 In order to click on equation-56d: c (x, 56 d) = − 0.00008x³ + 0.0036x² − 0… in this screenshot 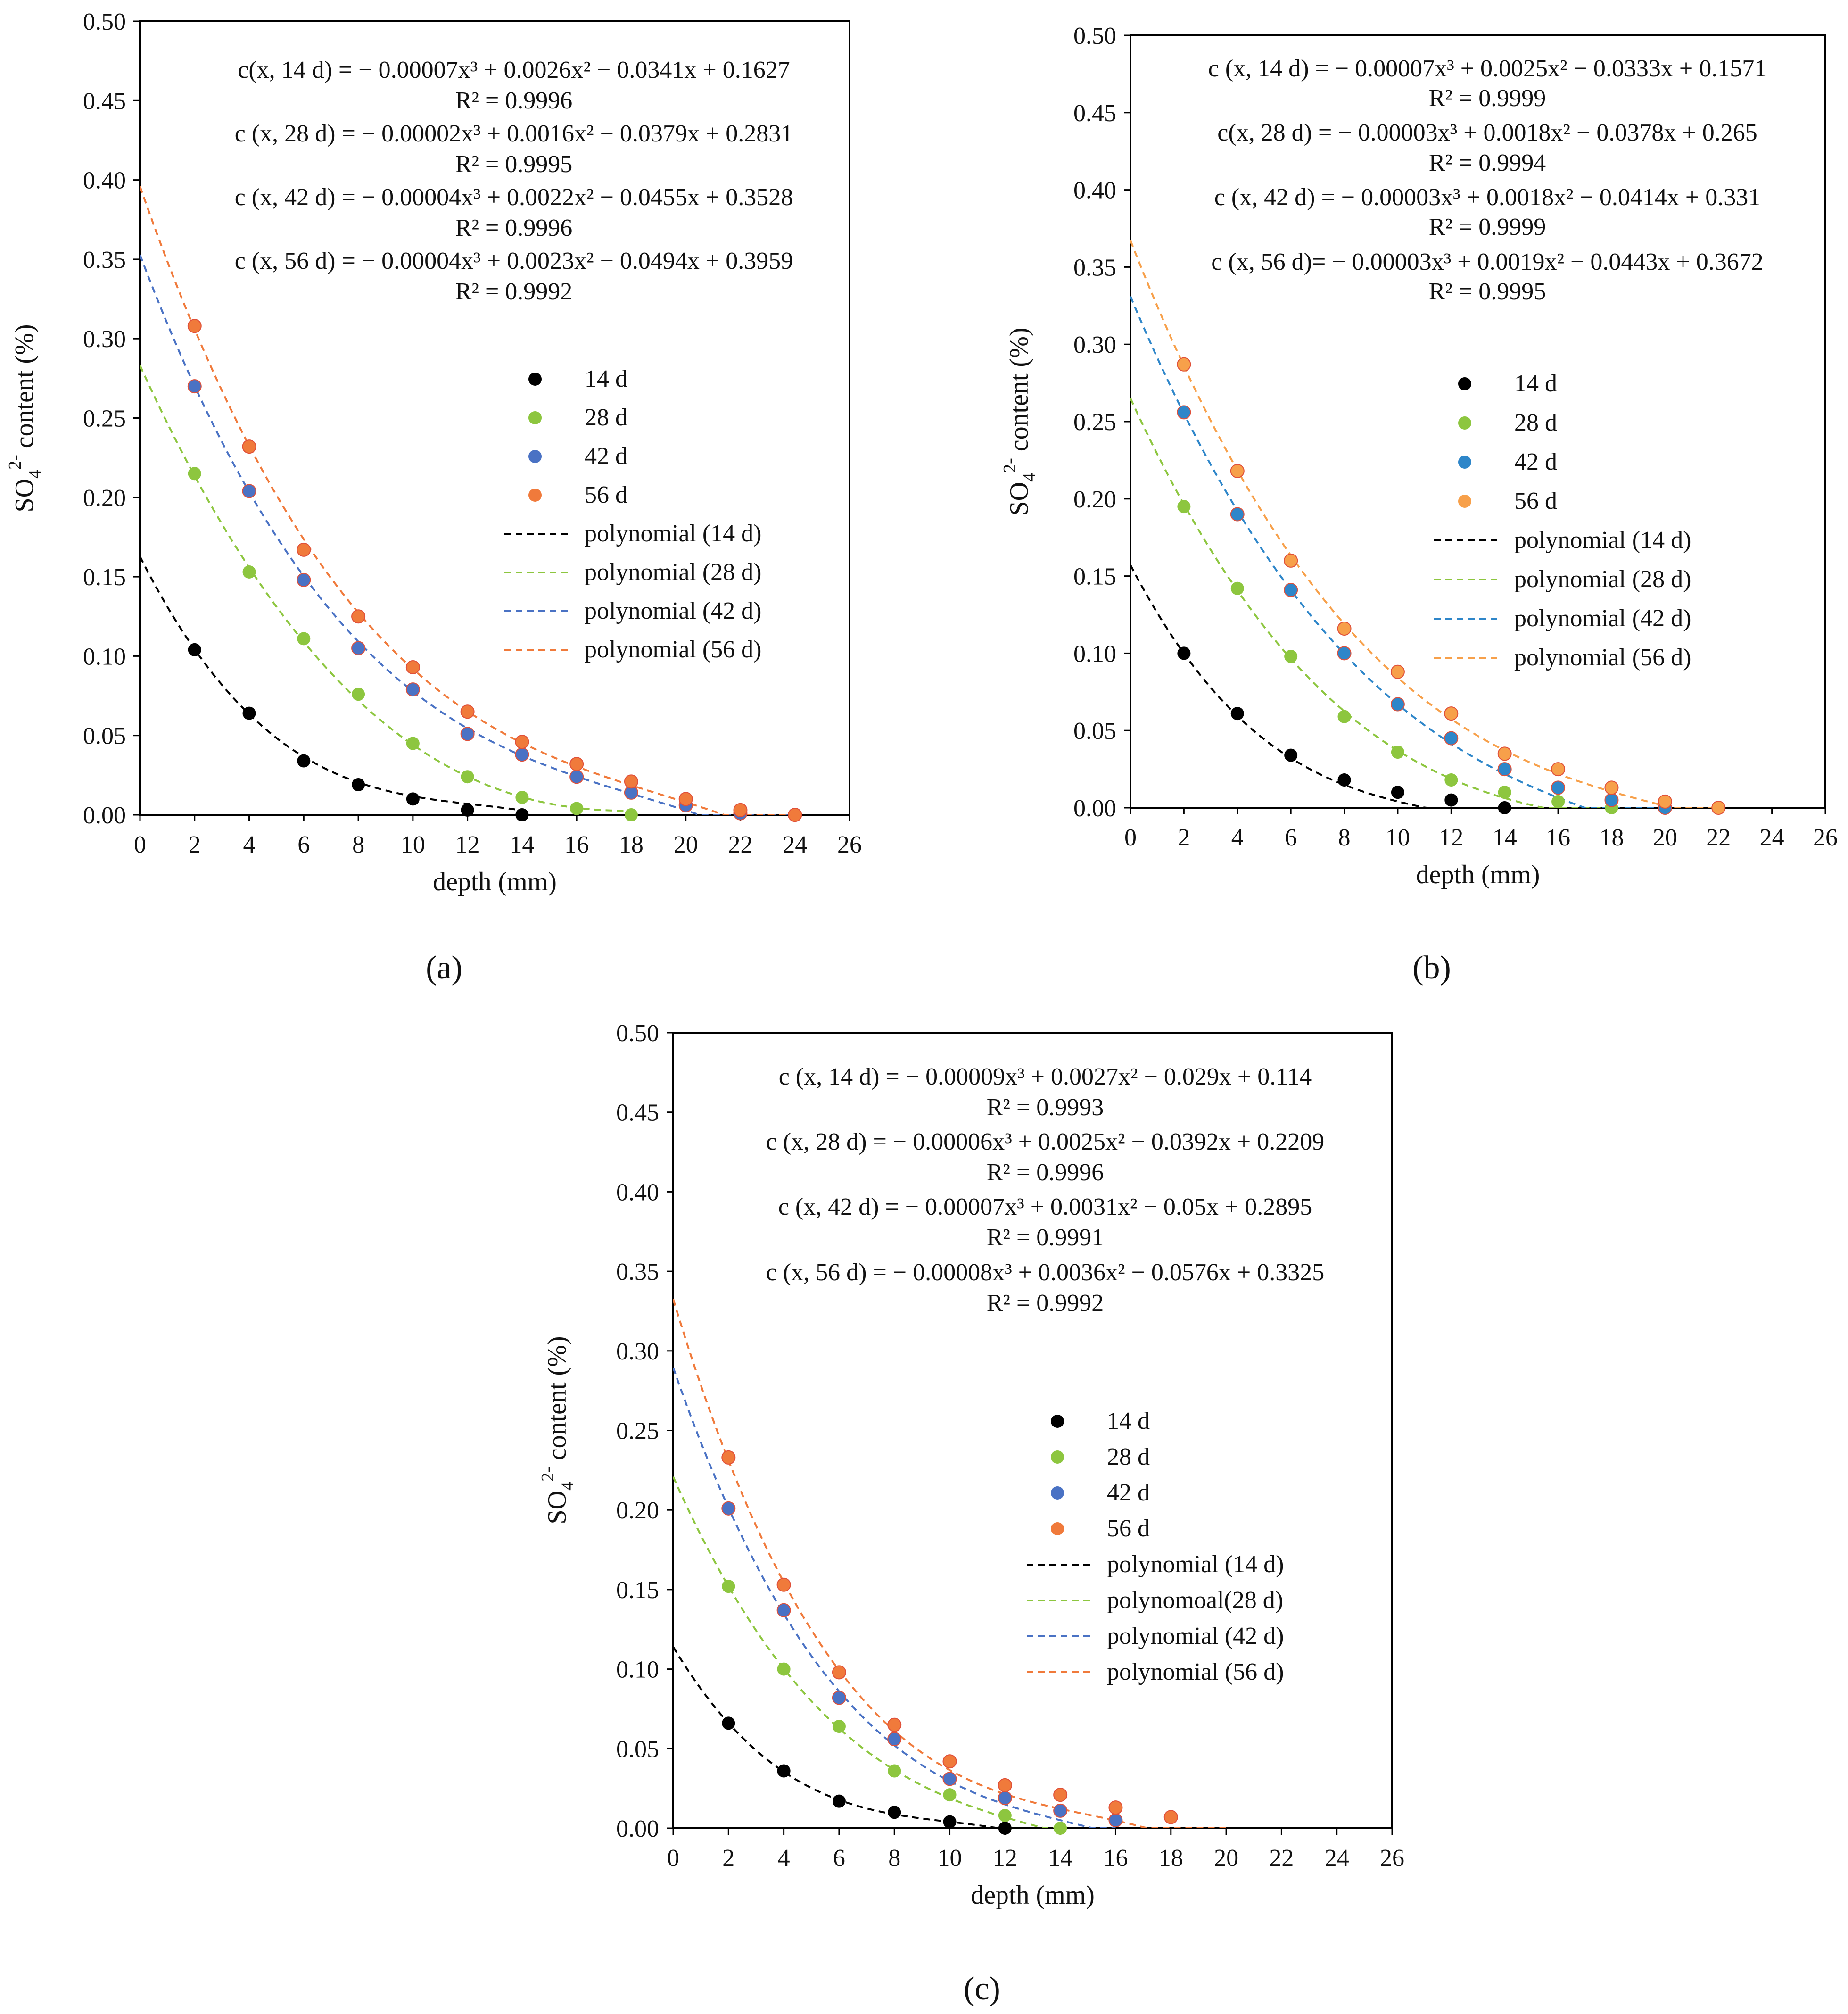, I will do `click(1045, 1272)`.